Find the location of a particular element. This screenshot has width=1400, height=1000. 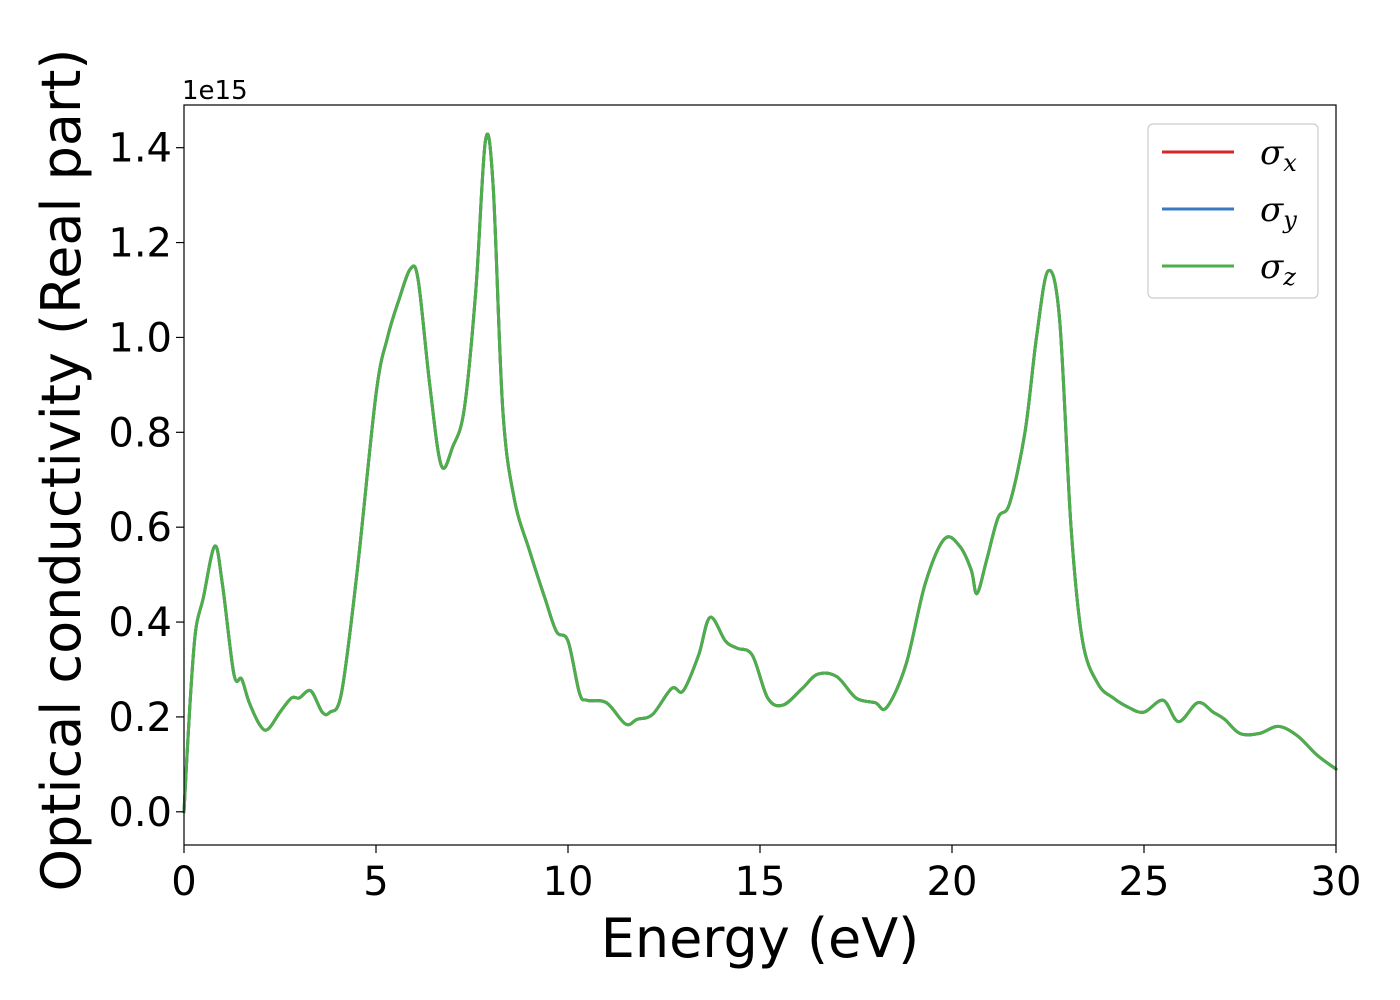

y-tick-label: 0.6 is located at coordinates (140, 528).